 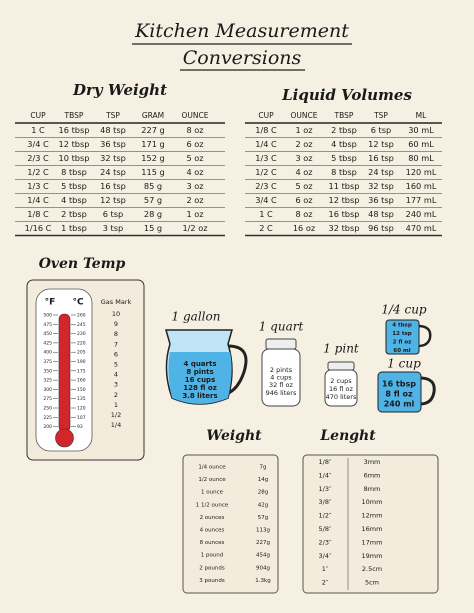 What do you see at coordinates (81, 399) in the screenshot?
I see `celsius: 135` at bounding box center [81, 399].